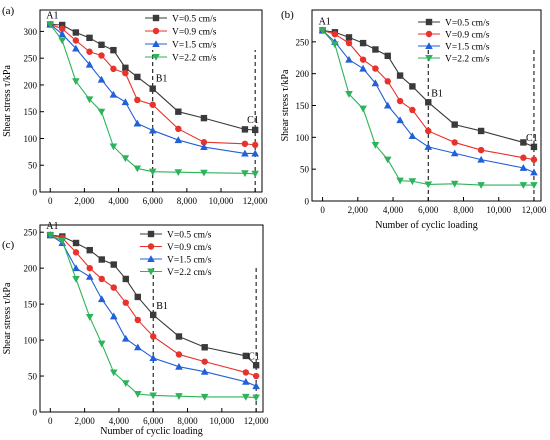 This screenshot has width=550, height=440. Describe the element at coordinates (437, 93) in the screenshot. I see `point-annotation: B1` at that location.